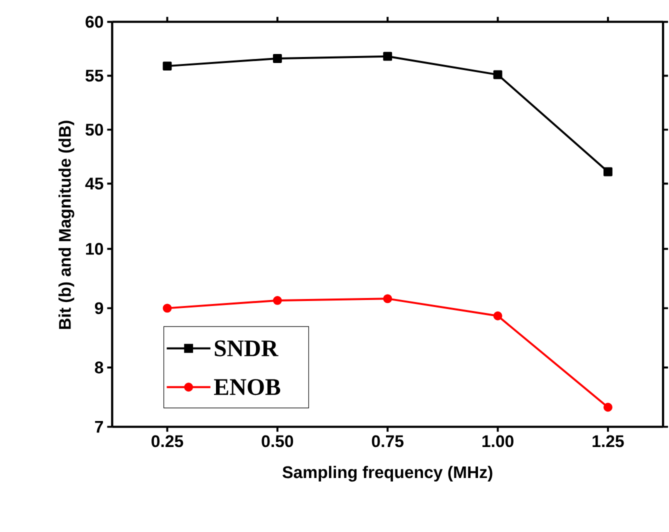 Image resolution: width=669 pixels, height=532 pixels. What do you see at coordinates (168, 441) in the screenshot?
I see `x-tick-label: 0.25` at bounding box center [168, 441].